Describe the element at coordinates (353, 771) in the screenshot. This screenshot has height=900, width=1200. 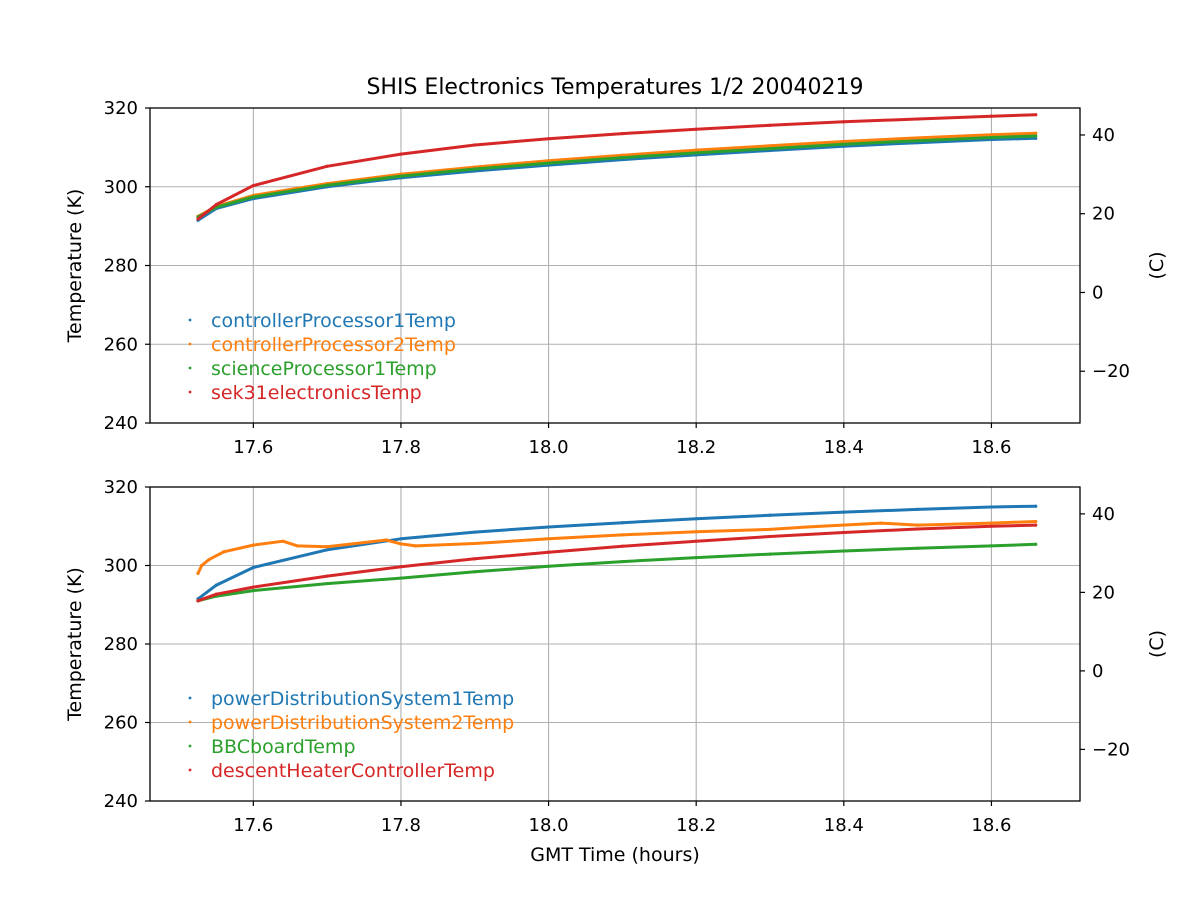
I see `legend-label-descent-heater-controller-temp: descentHeaterControllerTemp` at that location.